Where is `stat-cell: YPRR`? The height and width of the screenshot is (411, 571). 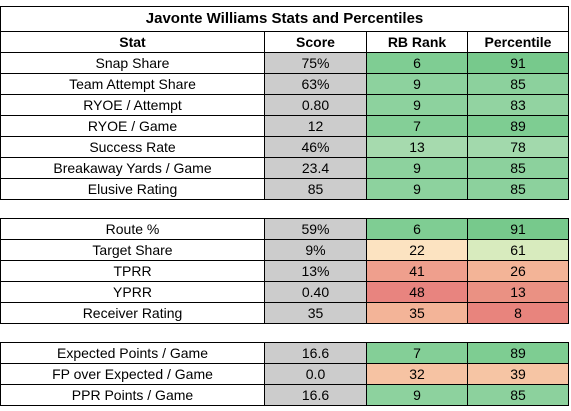 stat-cell: YPRR is located at coordinates (132, 292).